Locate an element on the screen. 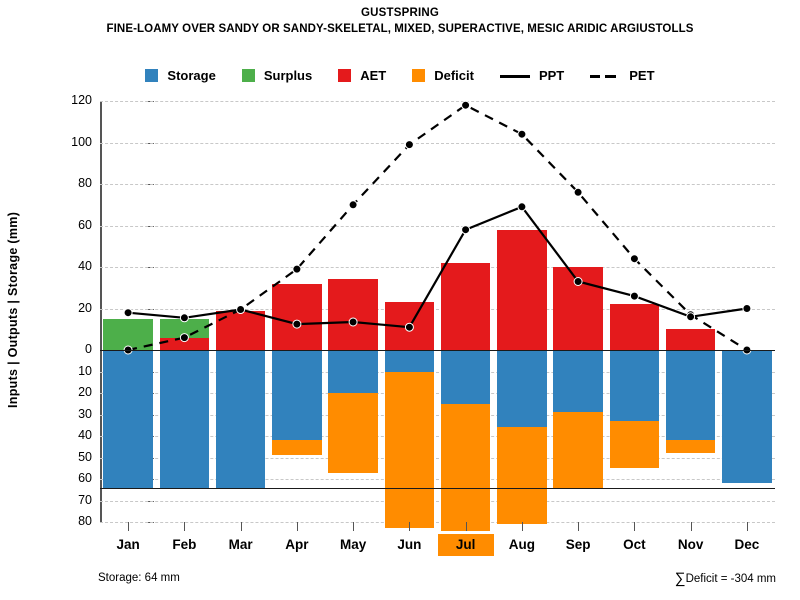  title-line-1: GUSTSPRING is located at coordinates (400, 13).